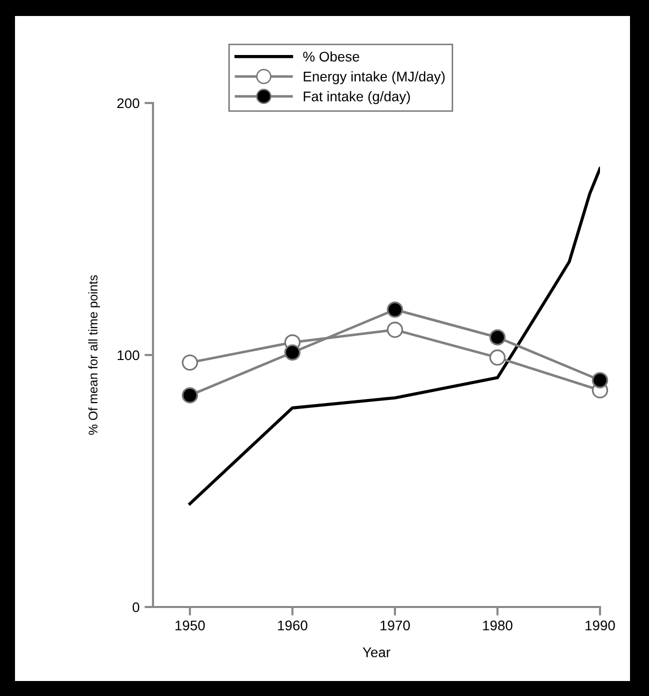  What do you see at coordinates (376, 653) in the screenshot?
I see `x-axis-title: Year` at bounding box center [376, 653].